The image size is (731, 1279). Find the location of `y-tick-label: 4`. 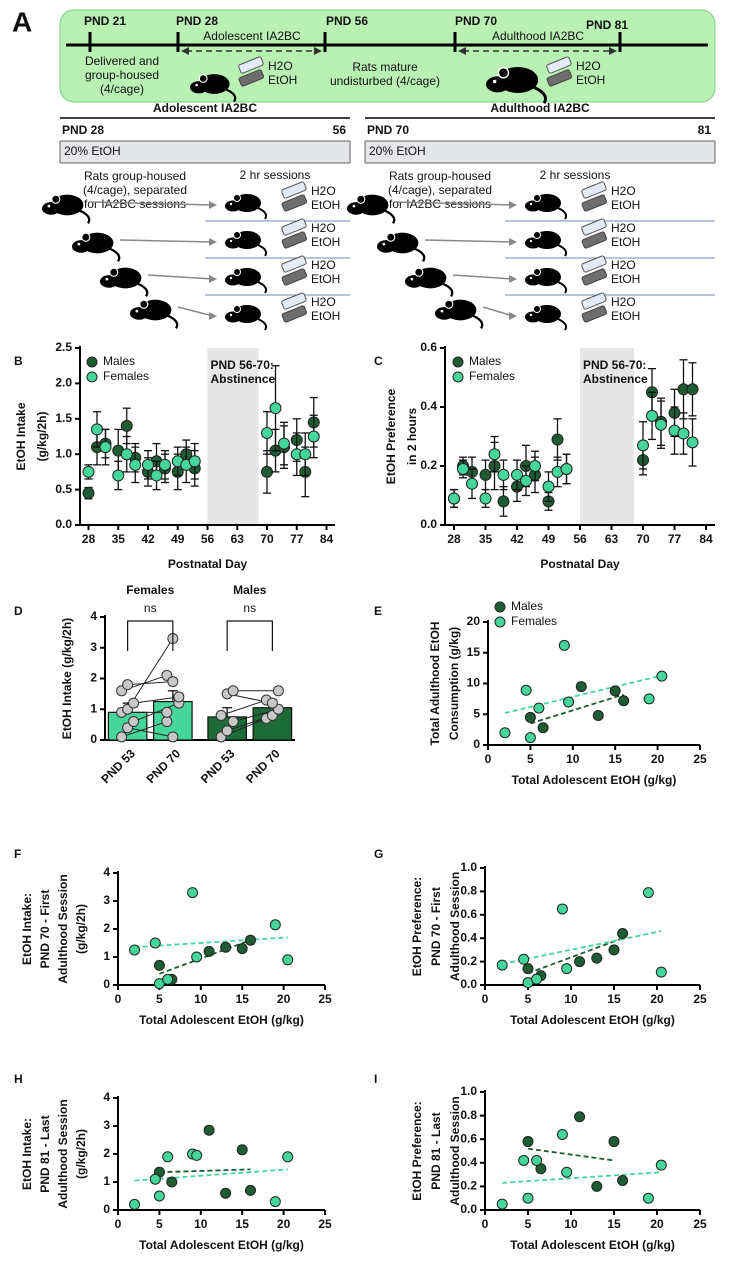

y-tick-label: 4 is located at coordinates (106, 872).